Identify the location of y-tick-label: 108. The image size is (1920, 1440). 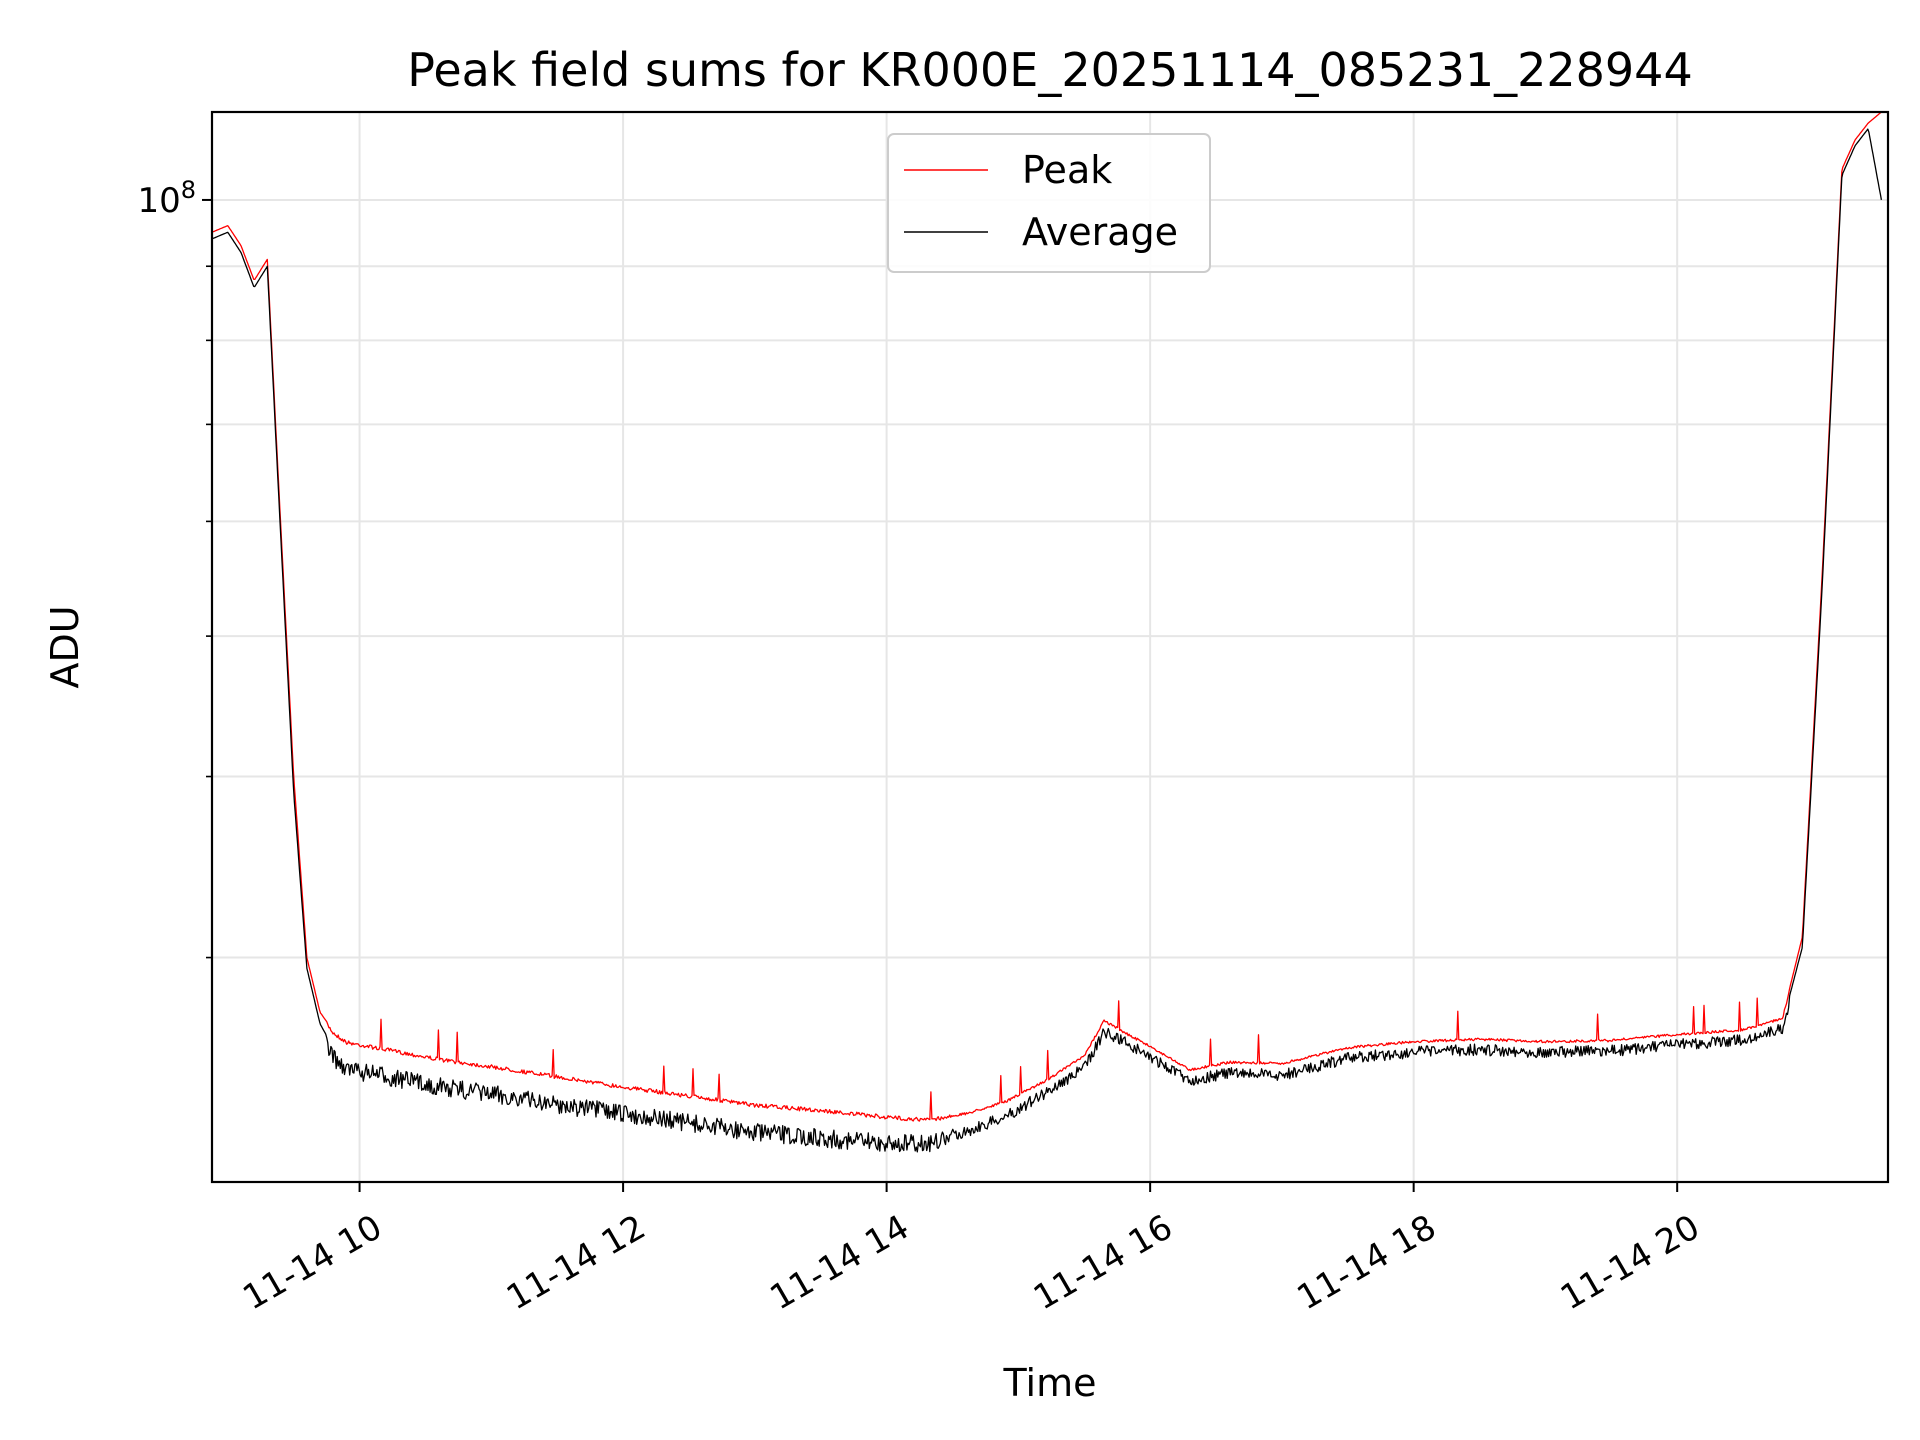
(166, 198).